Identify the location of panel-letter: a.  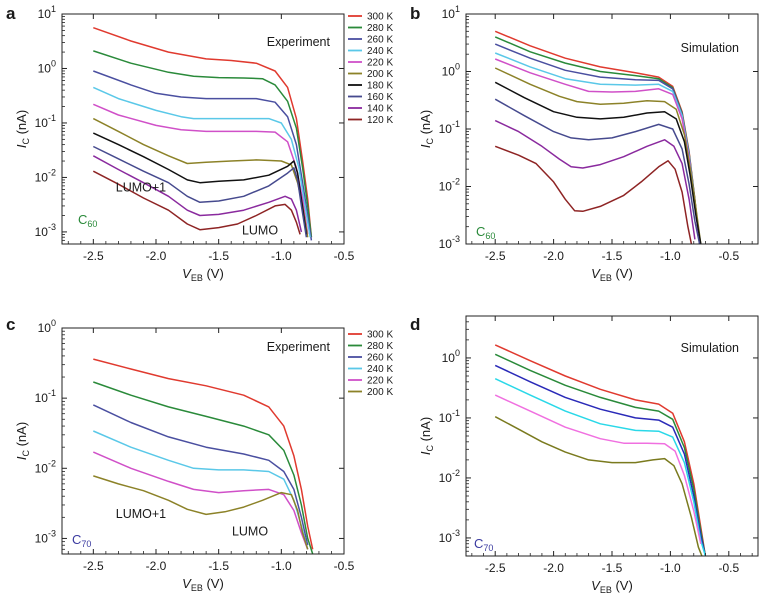
(11, 13).